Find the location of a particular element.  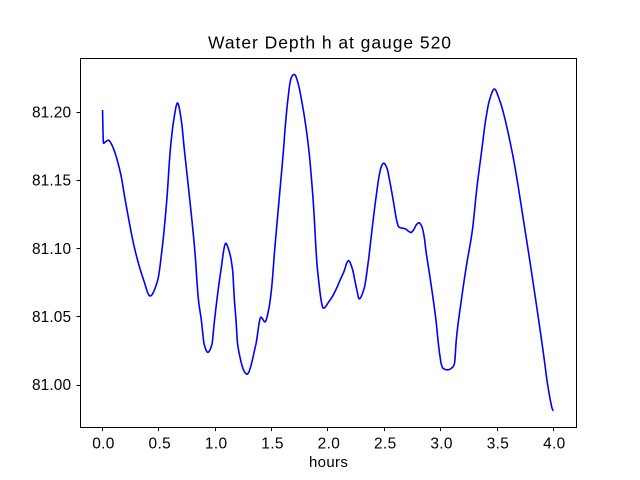

svg-text: 1.0 is located at coordinates (216, 444).